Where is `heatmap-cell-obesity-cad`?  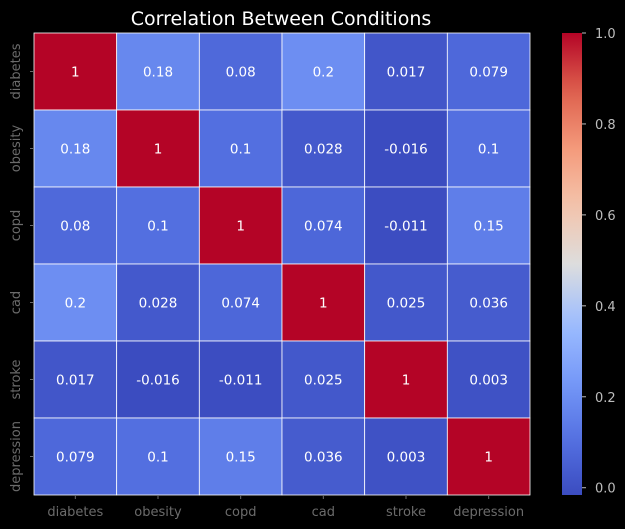 heatmap-cell-obesity-cad is located at coordinates (323, 148).